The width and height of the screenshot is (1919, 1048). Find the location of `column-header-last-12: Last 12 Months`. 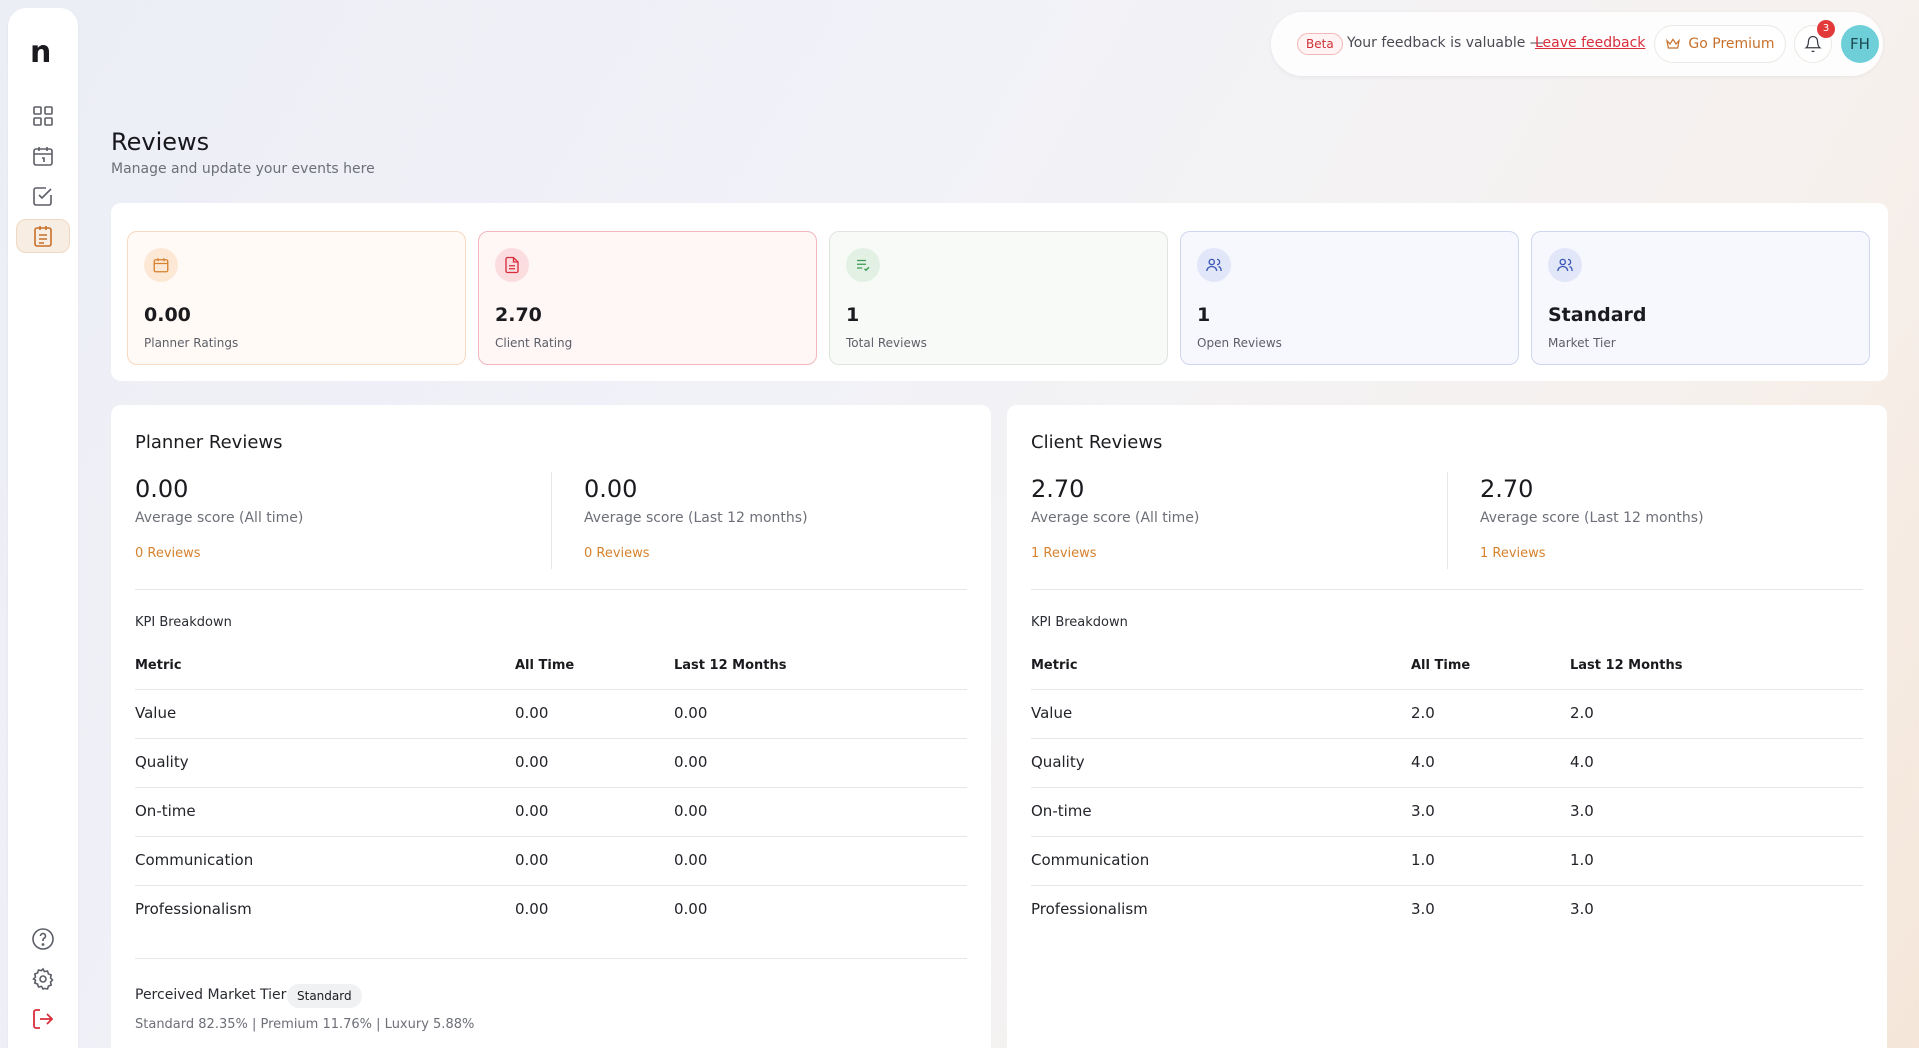

column-header-last-12: Last 12 Months is located at coordinates (1626, 665).